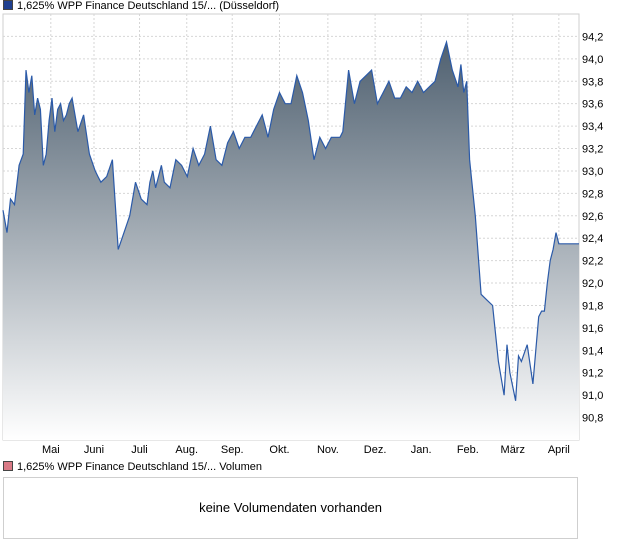 The image size is (620, 546). Describe the element at coordinates (592, 37) in the screenshot. I see `y-tick-label: 94,2` at that location.